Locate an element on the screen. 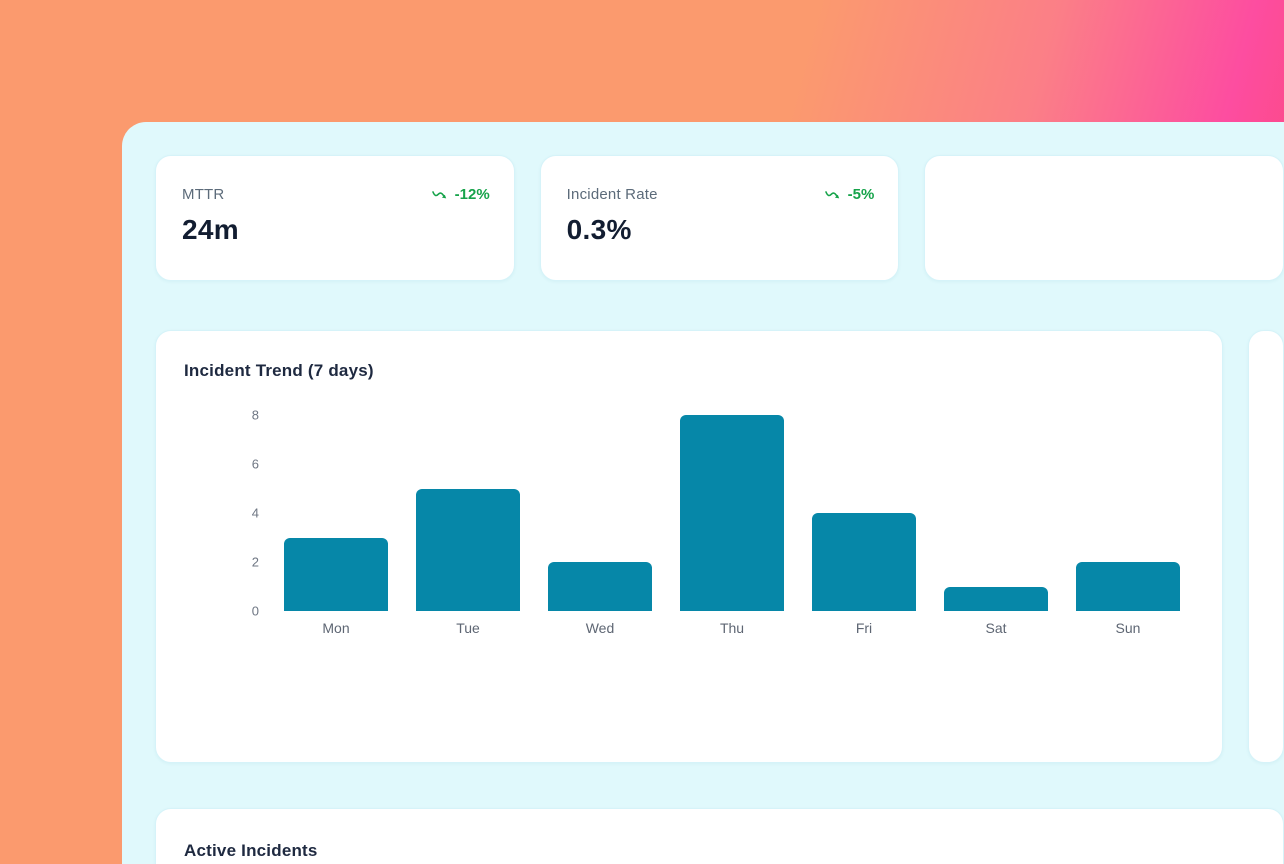  active-incidents-row: Active Incidents is located at coordinates (719, 836).